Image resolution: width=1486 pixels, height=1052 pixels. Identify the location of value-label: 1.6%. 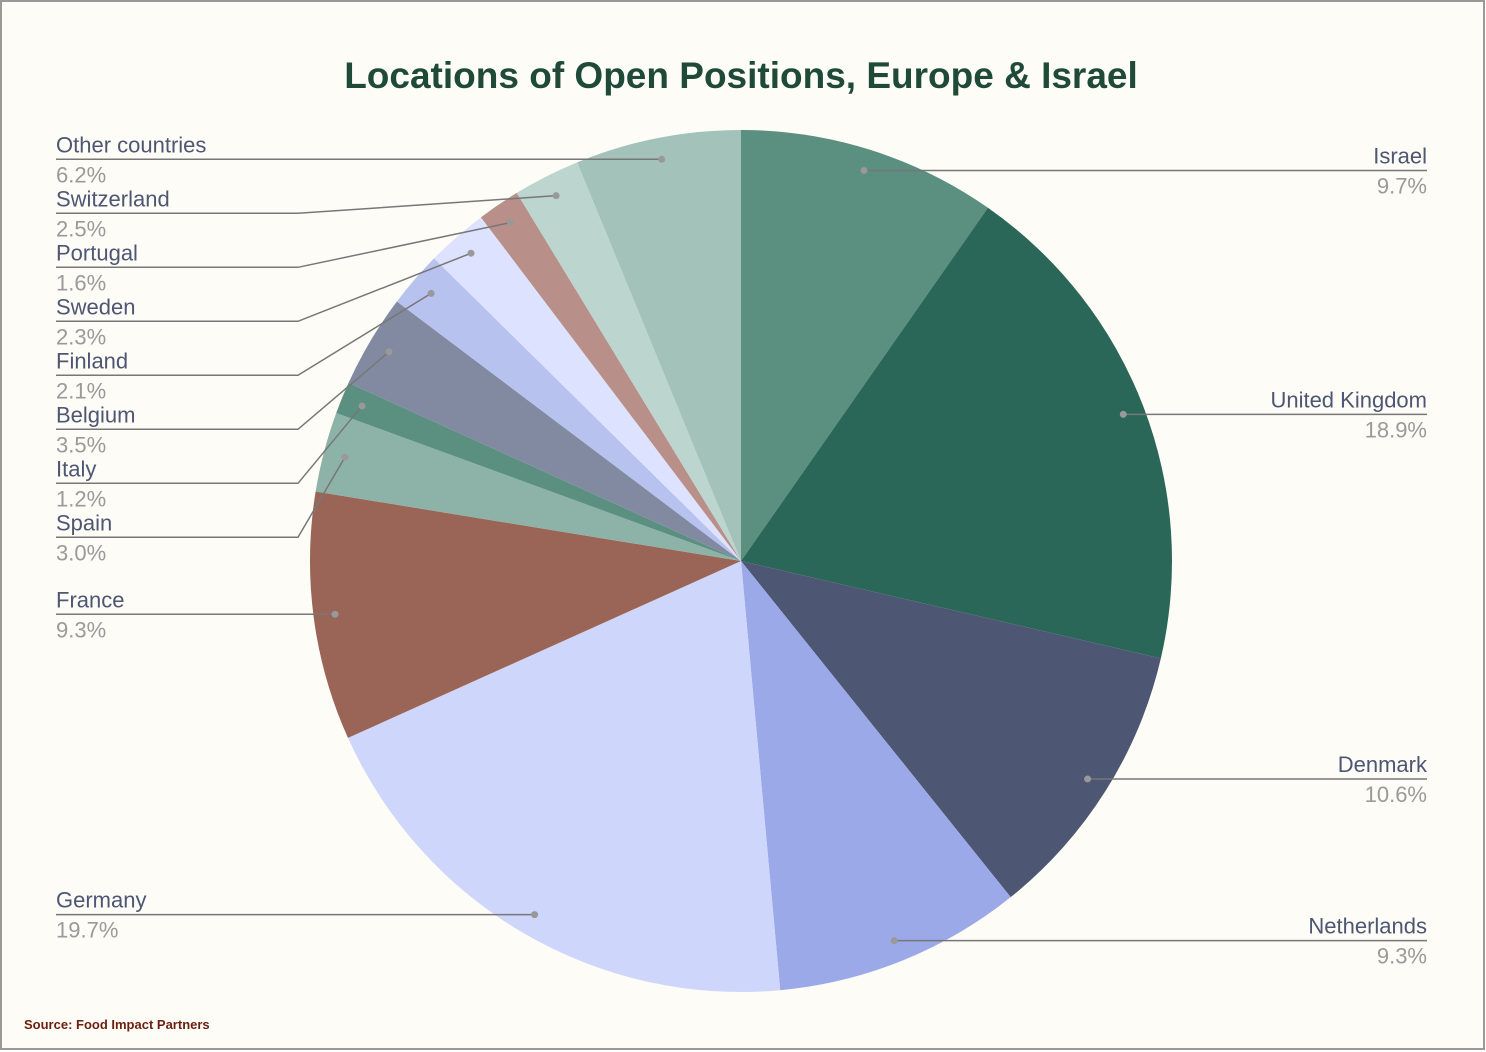
(81, 282).